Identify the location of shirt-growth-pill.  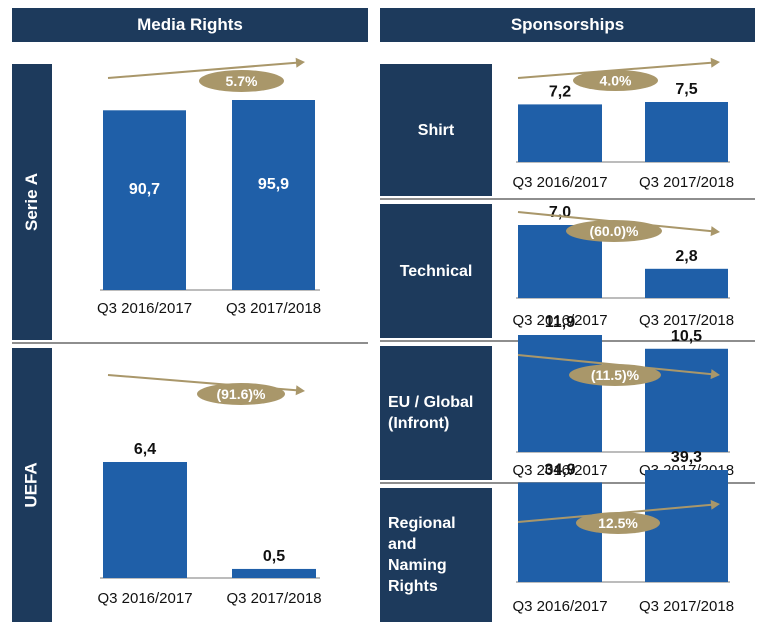
(615, 80).